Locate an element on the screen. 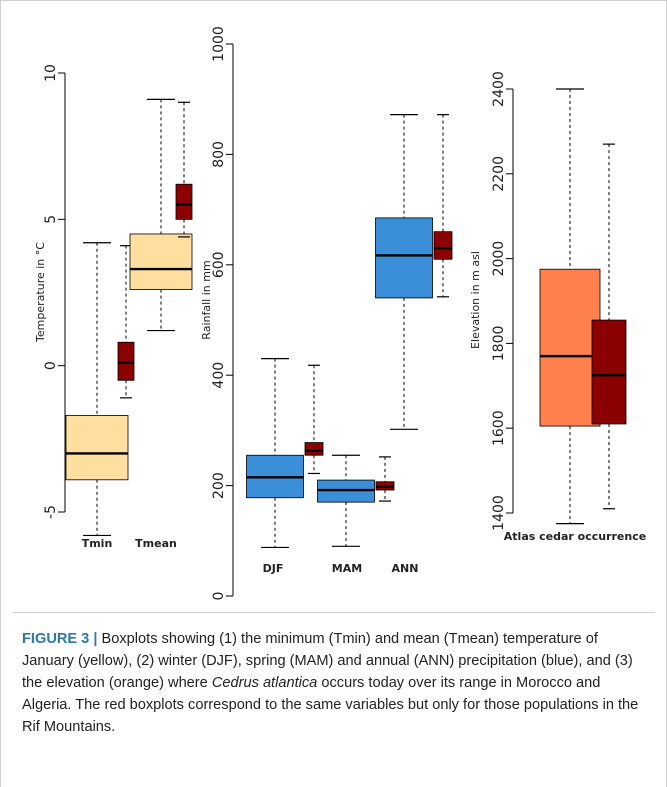  y-axis-label: Rainfall in mm is located at coordinates (206, 299).